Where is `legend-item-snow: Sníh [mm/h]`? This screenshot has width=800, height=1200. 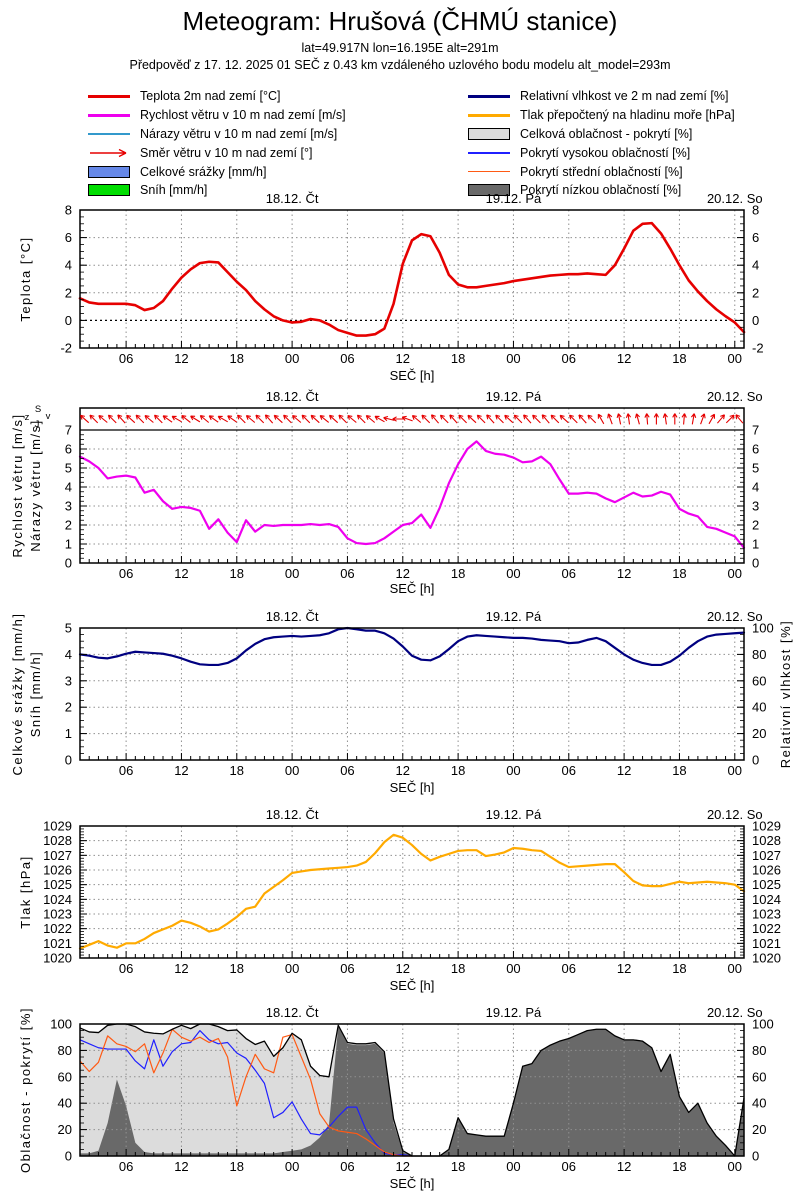
legend-item-snow: Sníh [mm/h] is located at coordinates (268, 190).